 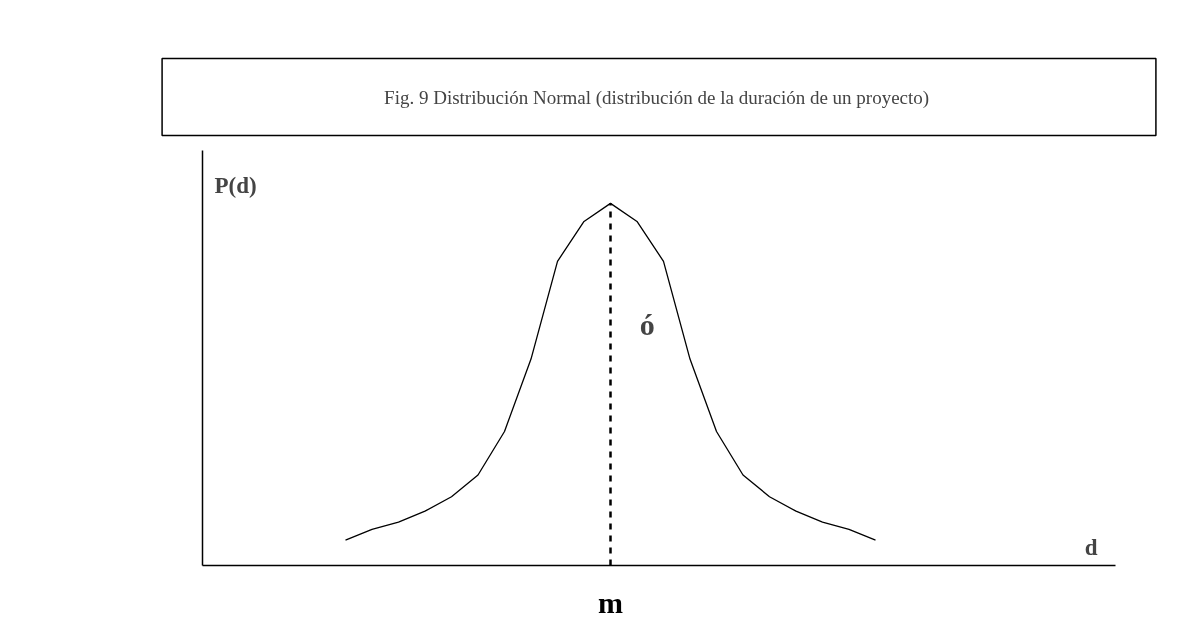 What do you see at coordinates (647, 324) in the screenshot?
I see `annotation: ó` at bounding box center [647, 324].